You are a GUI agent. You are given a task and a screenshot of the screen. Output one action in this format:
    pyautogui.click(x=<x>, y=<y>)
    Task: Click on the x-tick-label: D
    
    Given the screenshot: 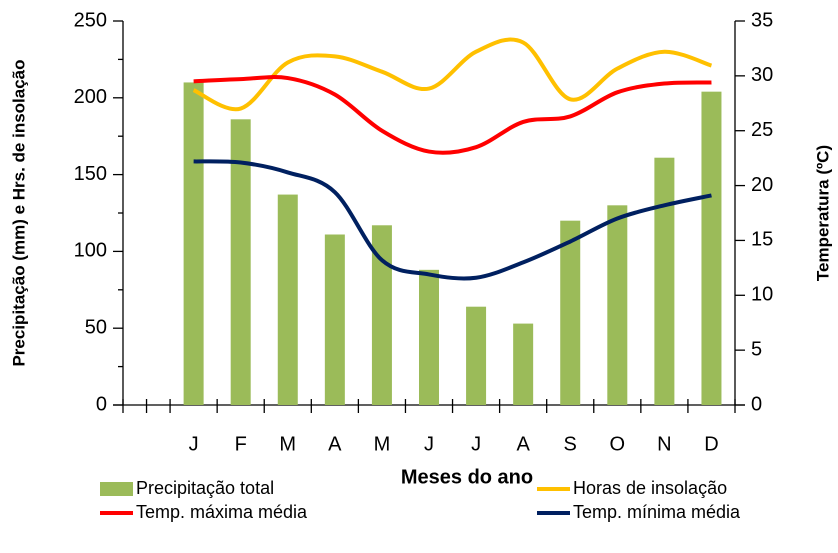 What is the action you would take?
    pyautogui.click(x=711, y=444)
    